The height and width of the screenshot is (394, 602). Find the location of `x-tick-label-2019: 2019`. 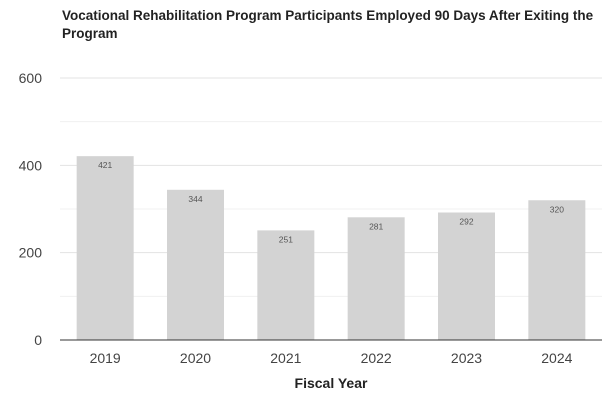

x-tick-label-2019: 2019 is located at coordinates (105, 358).